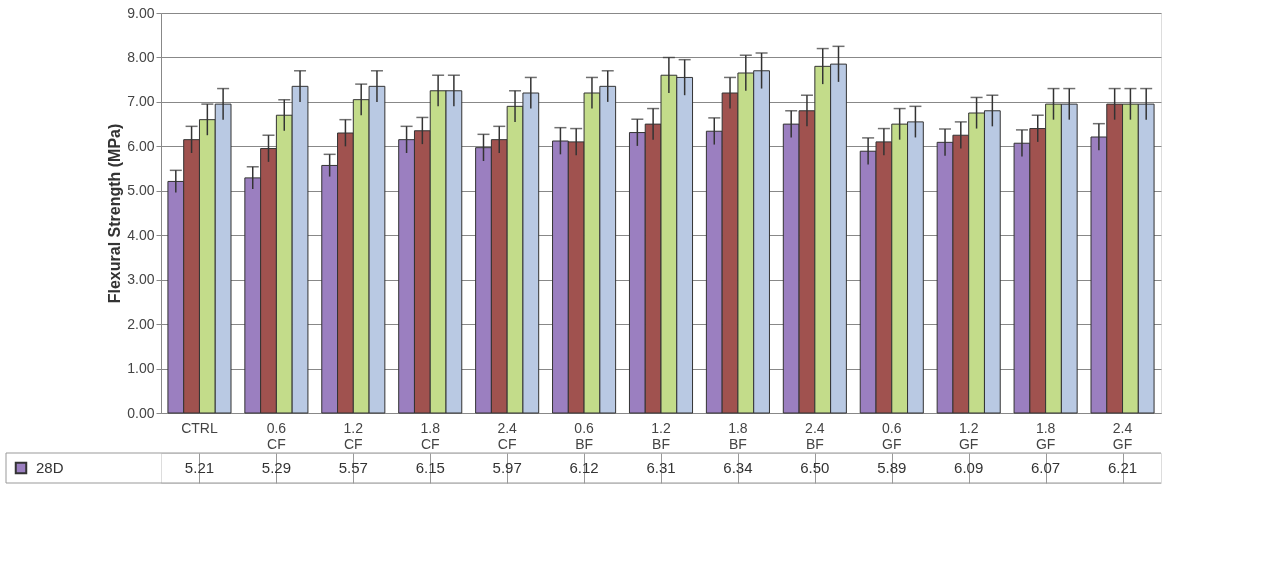 The height and width of the screenshot is (588, 1287). I want to click on x-tick-label: 1.2 GF, so click(968, 435).